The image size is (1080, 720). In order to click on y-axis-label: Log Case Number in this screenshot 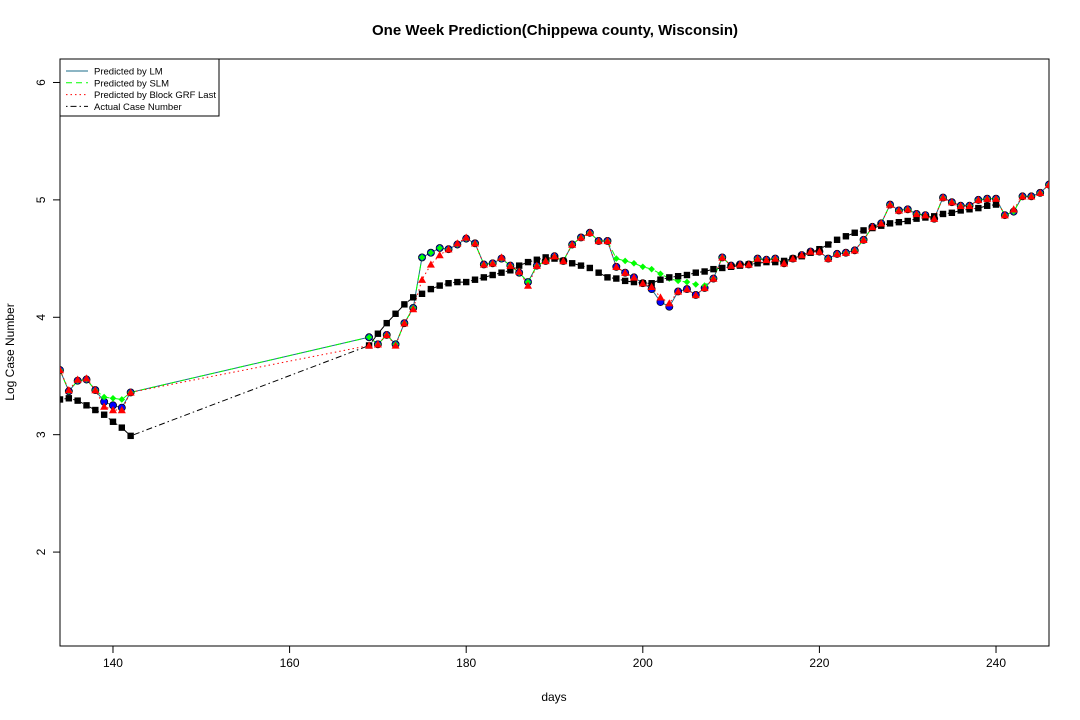, I will do `click(10, 351)`.